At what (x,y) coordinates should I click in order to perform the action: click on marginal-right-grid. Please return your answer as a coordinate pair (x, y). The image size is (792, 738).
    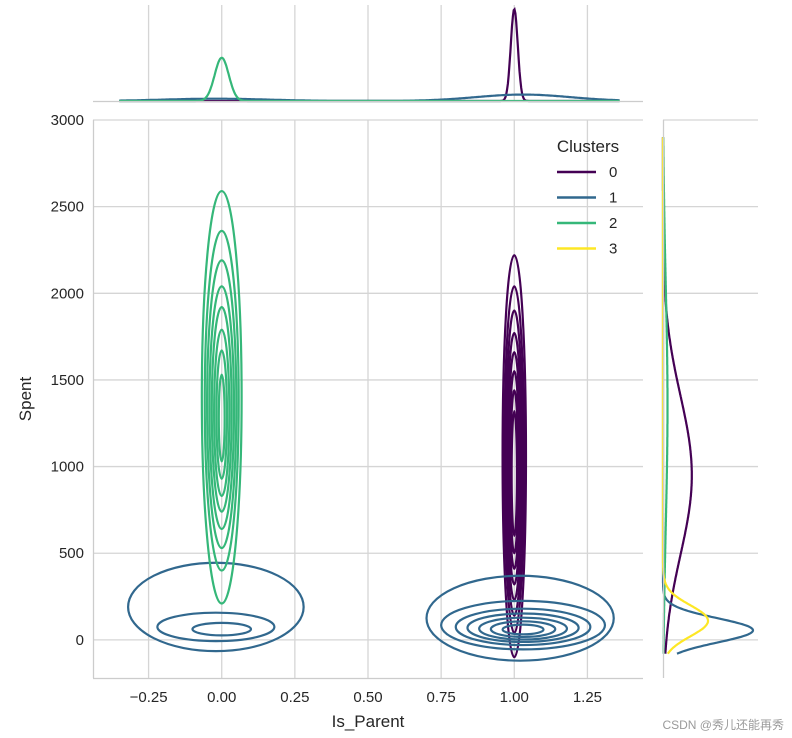
    Looking at the image, I should click on (710, 380).